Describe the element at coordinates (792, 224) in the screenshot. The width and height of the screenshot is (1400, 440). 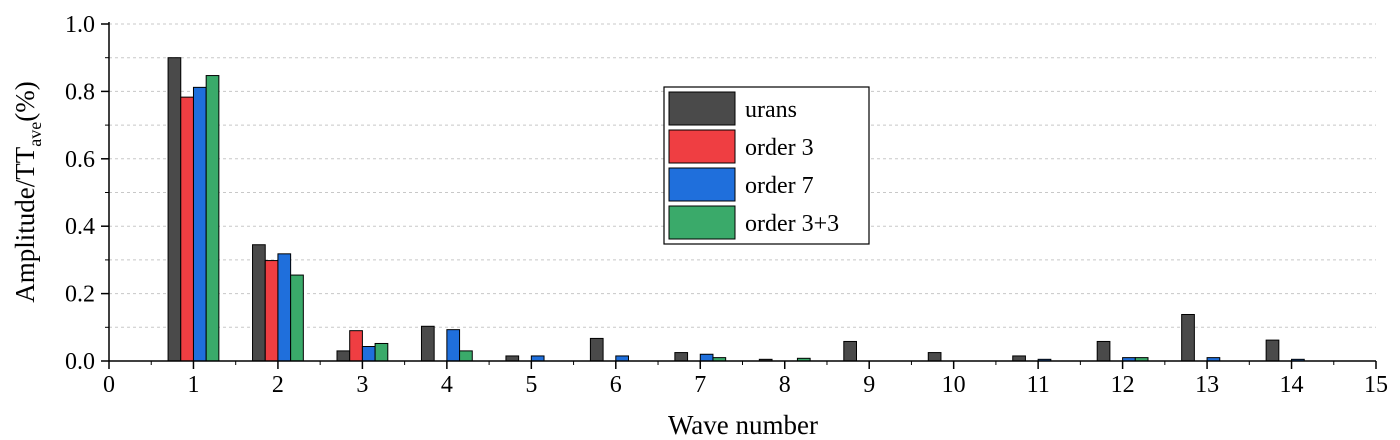
I see `legend-label: order 3+3` at that location.